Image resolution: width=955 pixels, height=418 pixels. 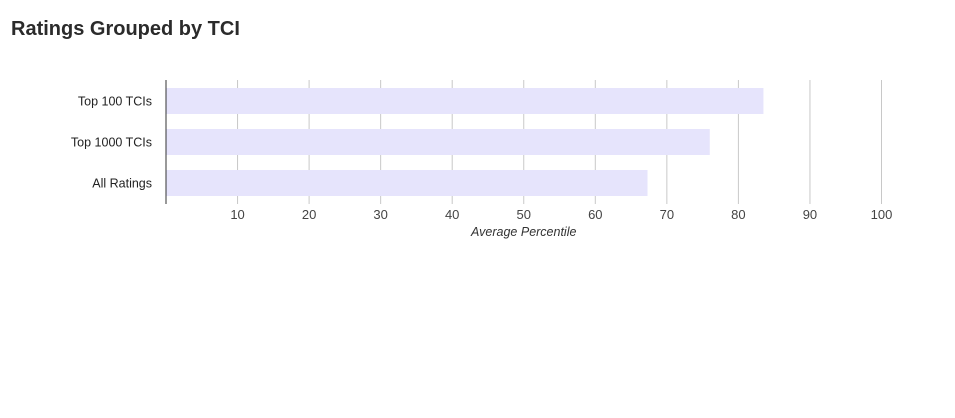 I want to click on category-label: Top 1000 TCIs, so click(x=111, y=143).